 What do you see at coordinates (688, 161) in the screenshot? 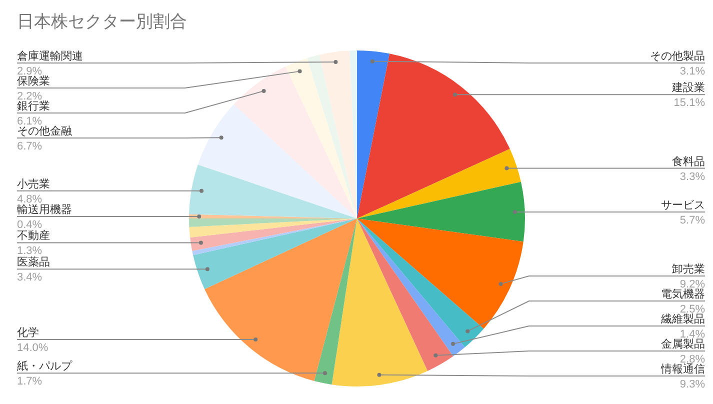
I see `slice-label: 食料品` at bounding box center [688, 161].